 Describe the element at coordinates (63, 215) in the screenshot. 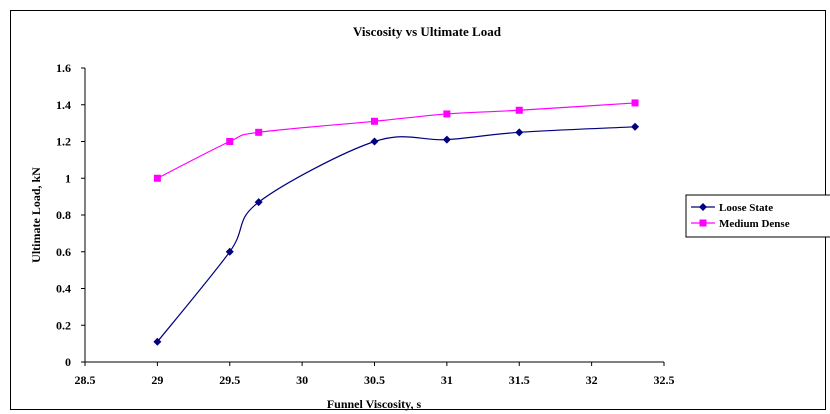

I see `y-tick-label: 0.8` at that location.